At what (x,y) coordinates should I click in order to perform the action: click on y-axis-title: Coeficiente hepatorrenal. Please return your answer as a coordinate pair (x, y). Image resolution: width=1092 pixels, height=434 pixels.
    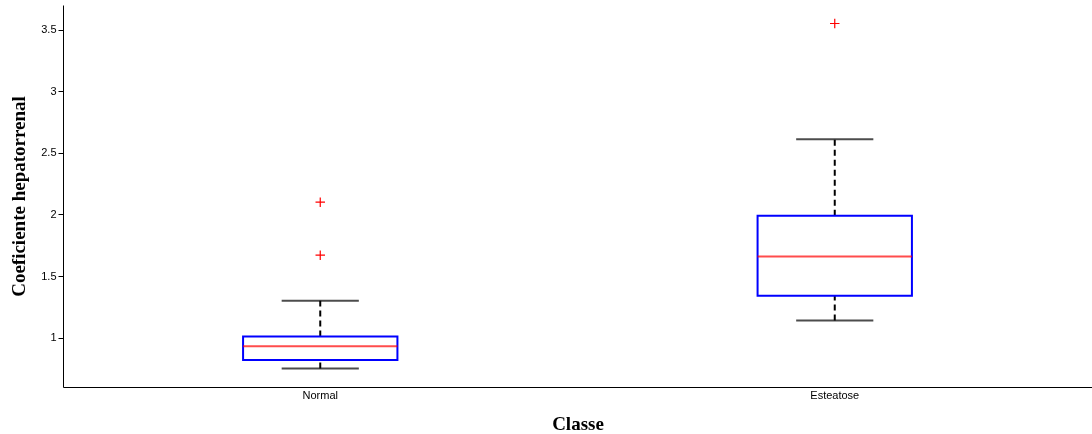
    Looking at the image, I should click on (19, 196).